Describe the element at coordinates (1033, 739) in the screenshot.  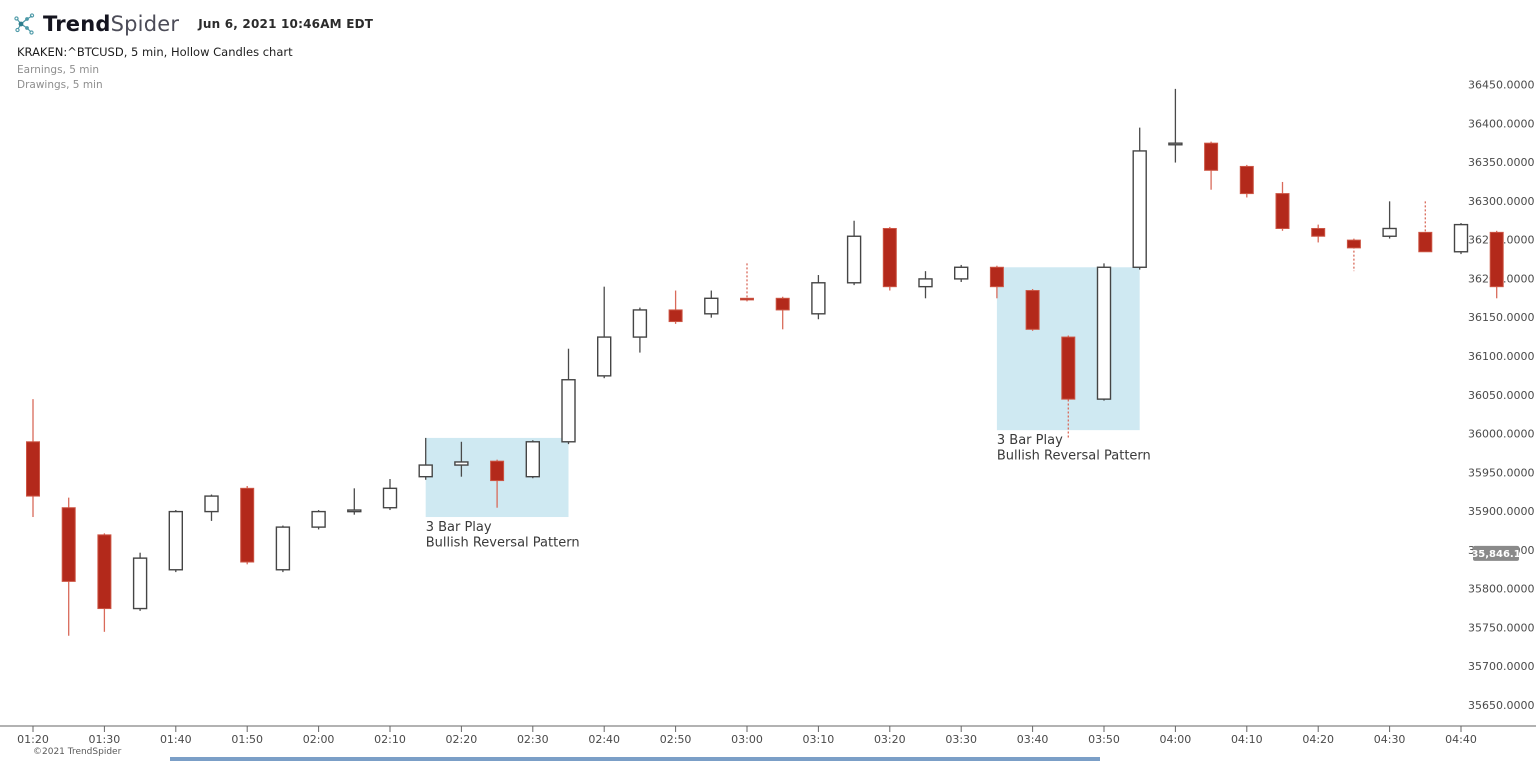
I see `time-axis-label: 03:40` at that location.